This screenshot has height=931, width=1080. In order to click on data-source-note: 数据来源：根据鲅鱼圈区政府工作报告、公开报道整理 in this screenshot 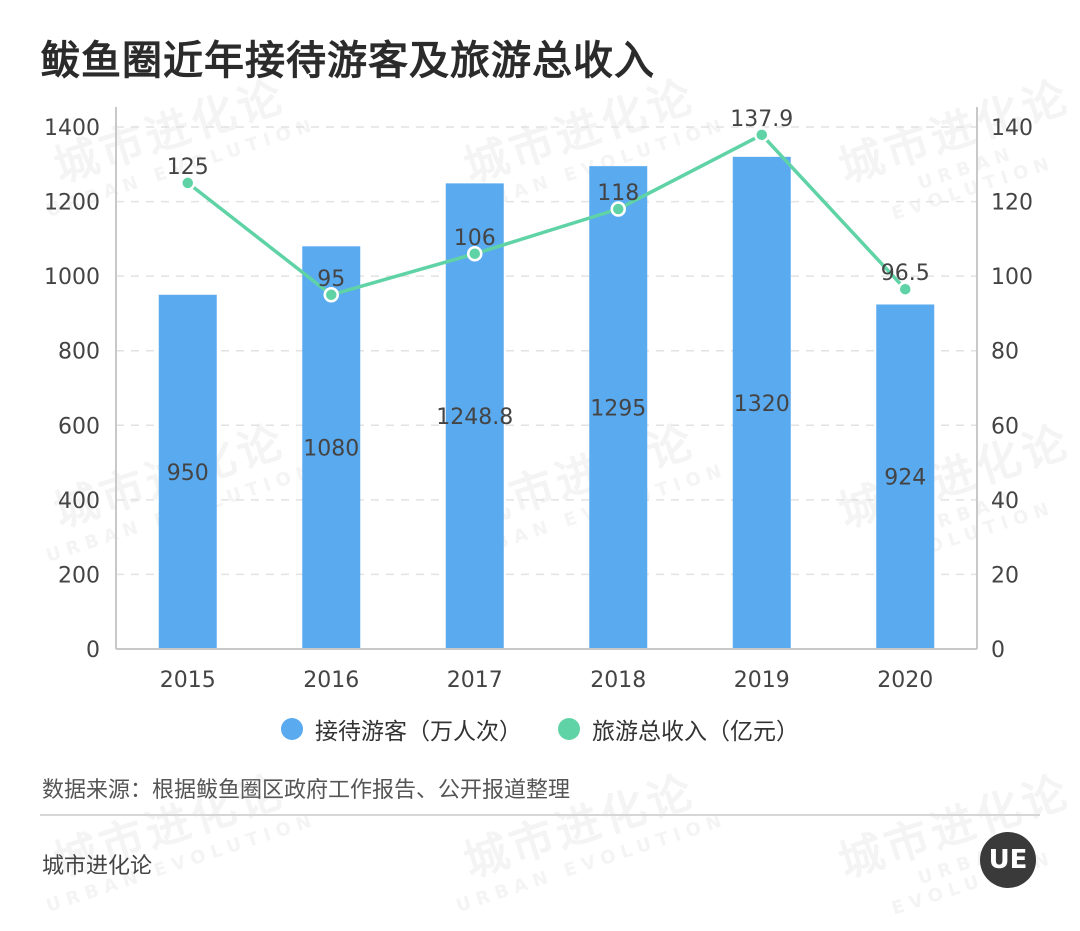, I will do `click(306, 790)`.